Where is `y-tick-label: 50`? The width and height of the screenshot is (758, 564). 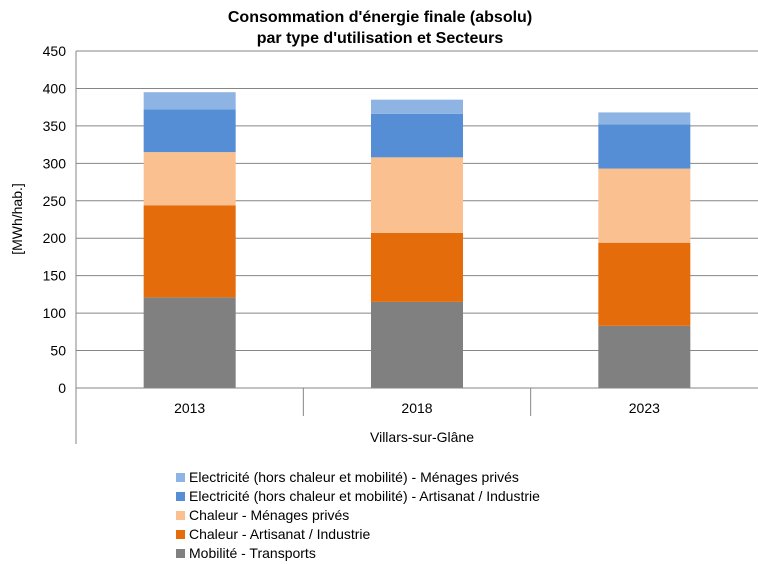 y-tick-label: 50 is located at coordinates (58, 351).